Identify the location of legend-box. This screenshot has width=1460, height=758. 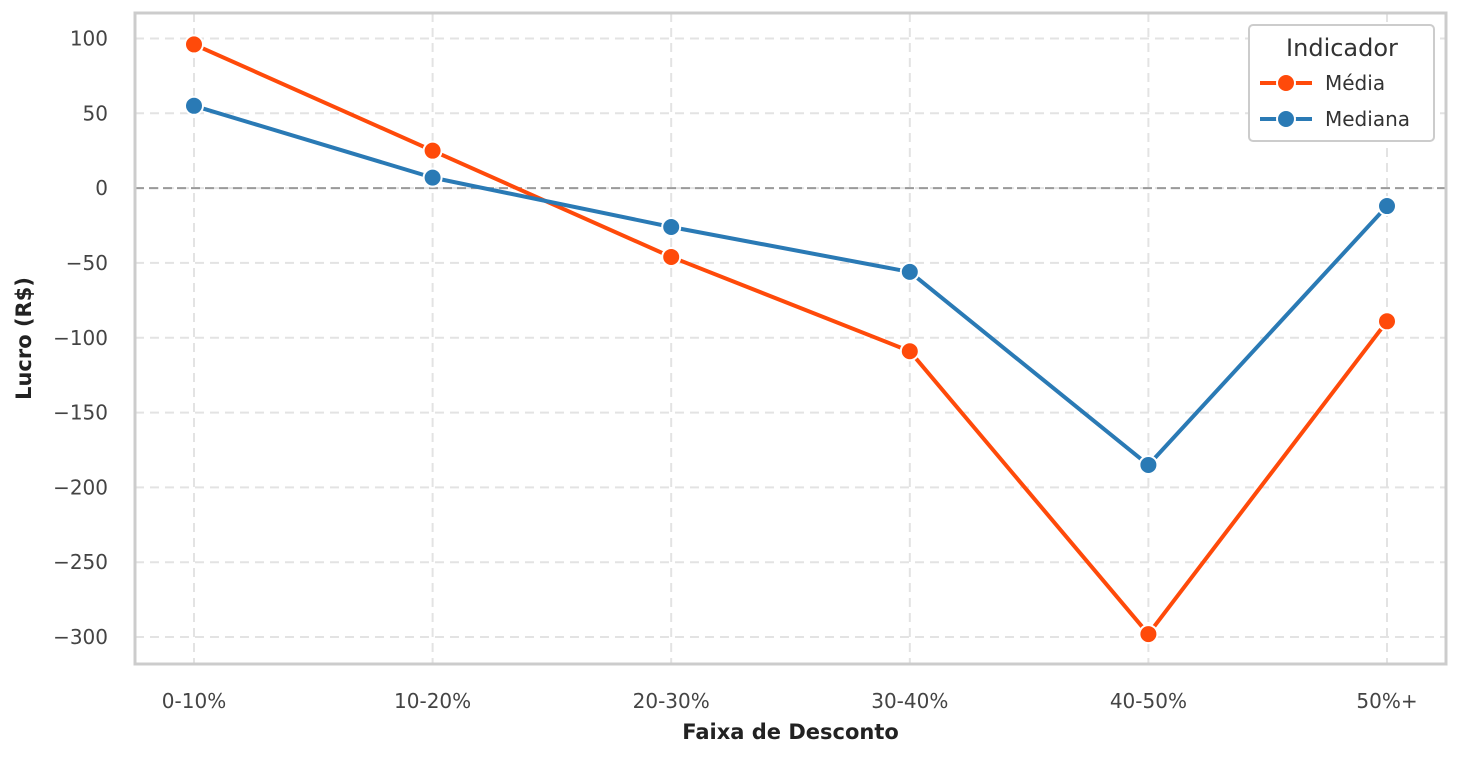
(1341, 83).